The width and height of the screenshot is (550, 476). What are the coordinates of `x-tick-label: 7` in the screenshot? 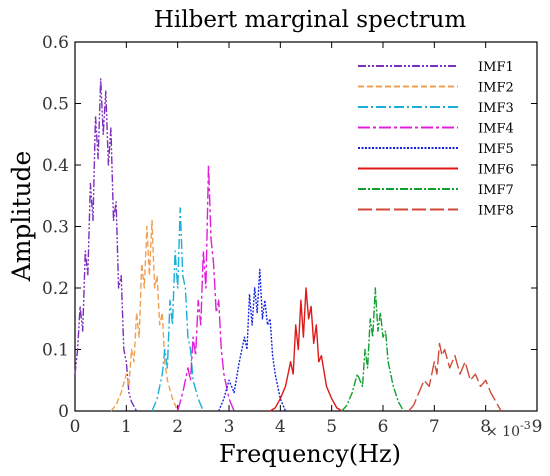 It's located at (434, 427).